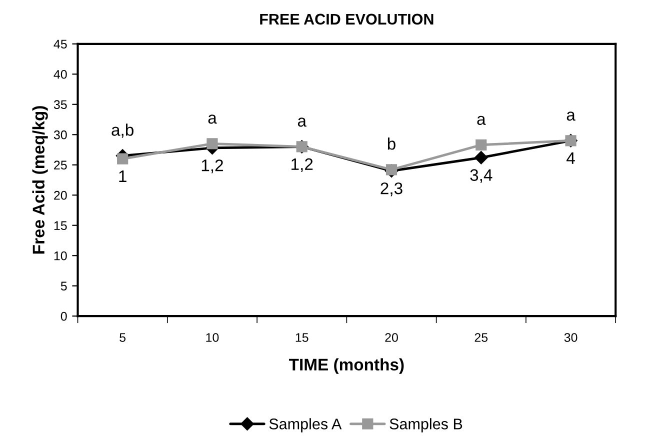 The width and height of the screenshot is (648, 439). What do you see at coordinates (571, 337) in the screenshot?
I see `x-tick-label: 30` at bounding box center [571, 337].